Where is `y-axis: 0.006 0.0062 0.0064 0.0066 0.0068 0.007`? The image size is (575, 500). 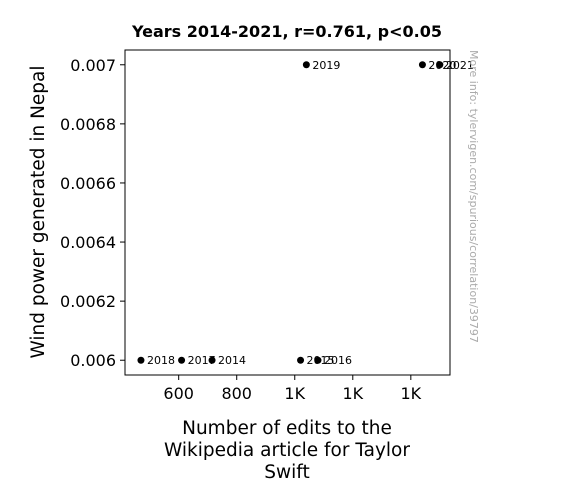 y-axis: 0.006 0.0062 0.0064 0.0066 0.0068 0.007 is located at coordinates (92, 213).